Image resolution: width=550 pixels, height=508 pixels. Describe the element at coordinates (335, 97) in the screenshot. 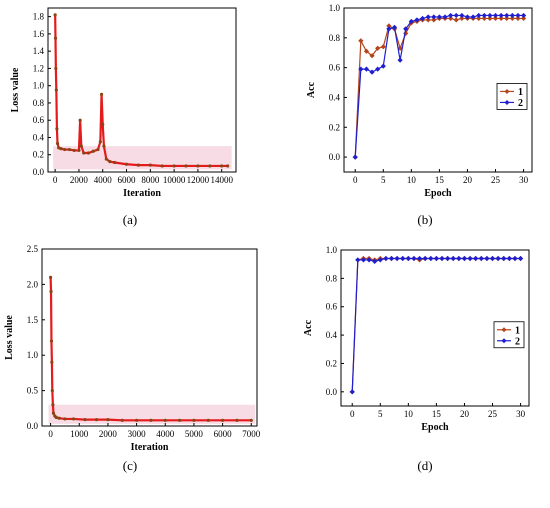

I see `y-tick-label: 0.4` at that location.